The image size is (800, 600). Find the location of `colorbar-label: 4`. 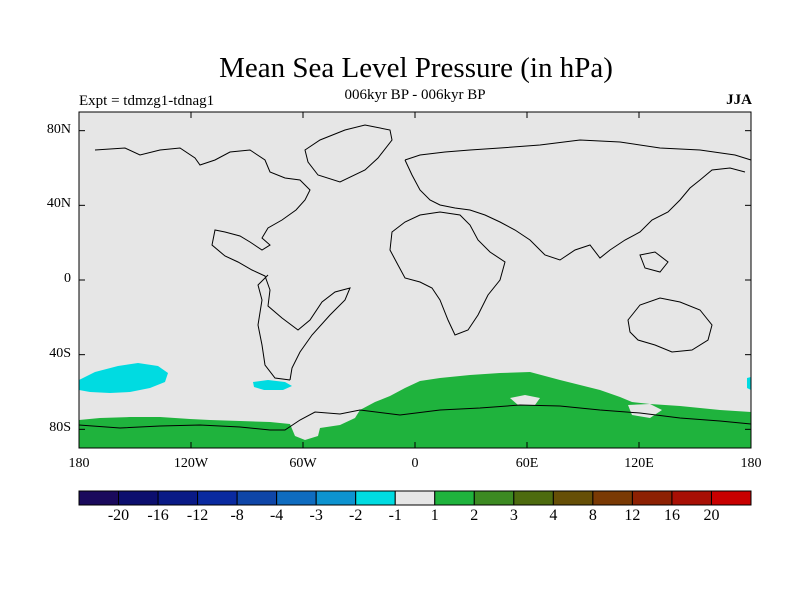

colorbar-label: 4 is located at coordinates (553, 515).